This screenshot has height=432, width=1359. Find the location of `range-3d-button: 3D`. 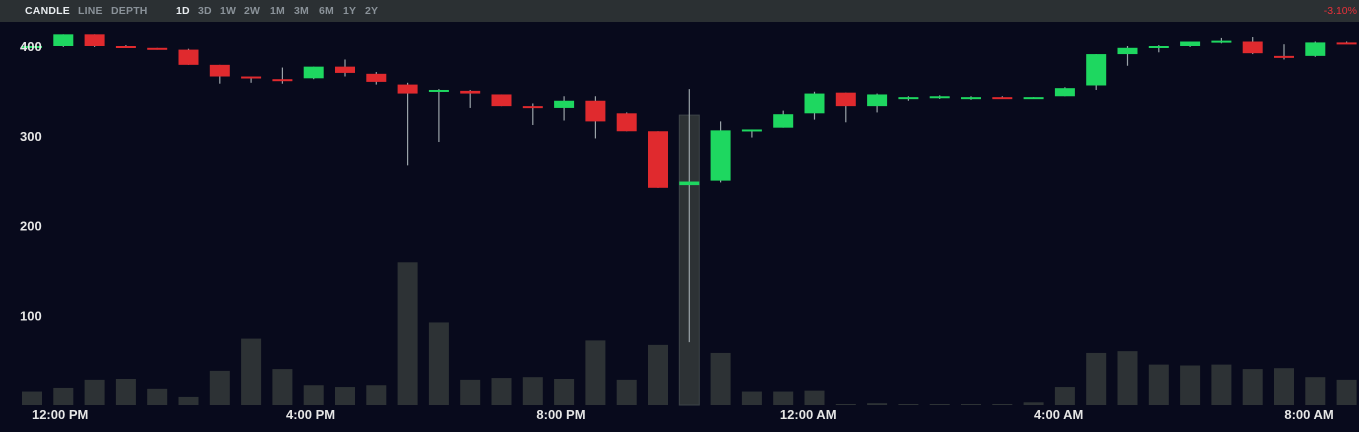

range-3d-button: 3D is located at coordinates (205, 11).